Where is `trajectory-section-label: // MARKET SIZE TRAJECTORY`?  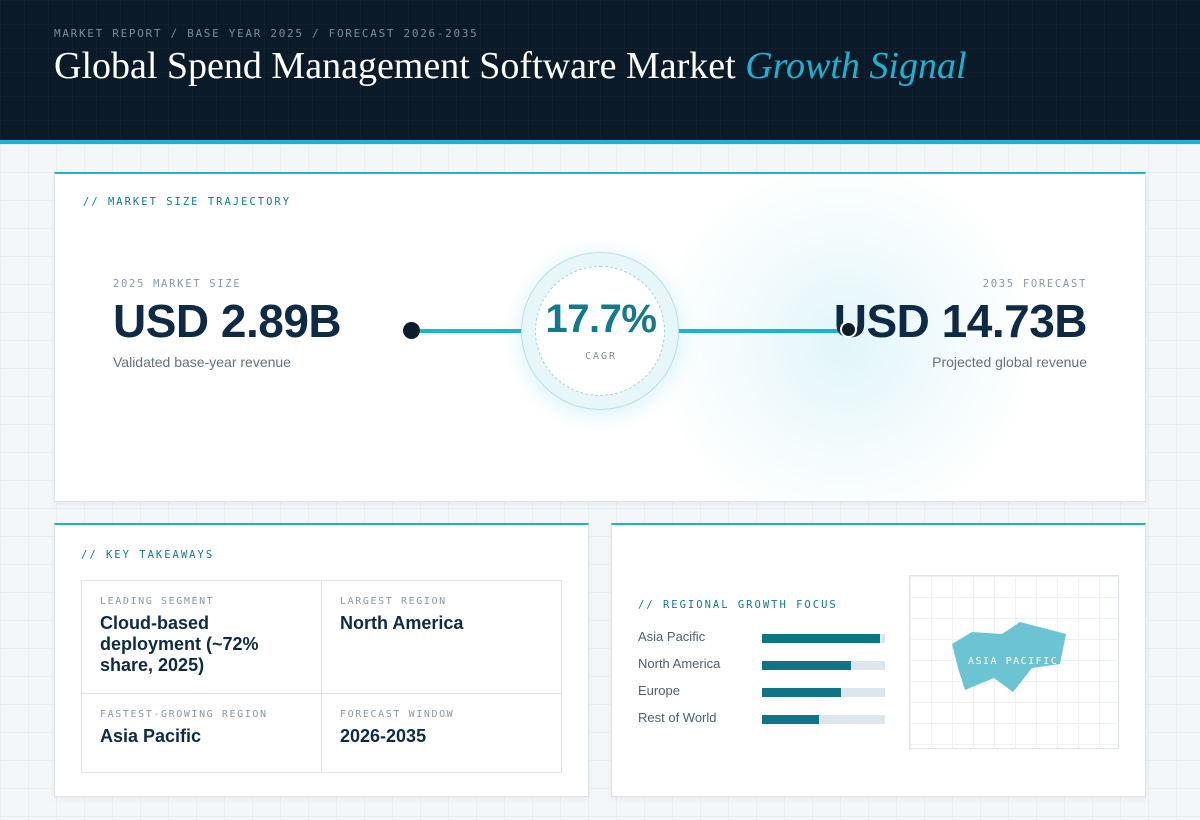 trajectory-section-label: // MARKET SIZE TRAJECTORY is located at coordinates (187, 202).